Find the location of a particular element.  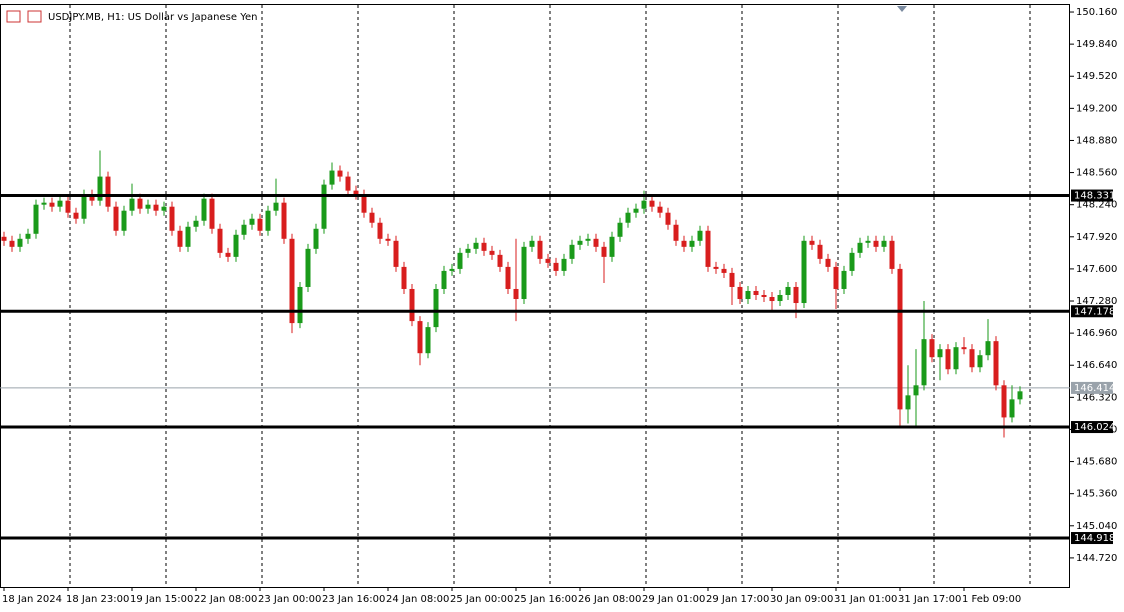

price-label-box is located at coordinates (1092, 387).